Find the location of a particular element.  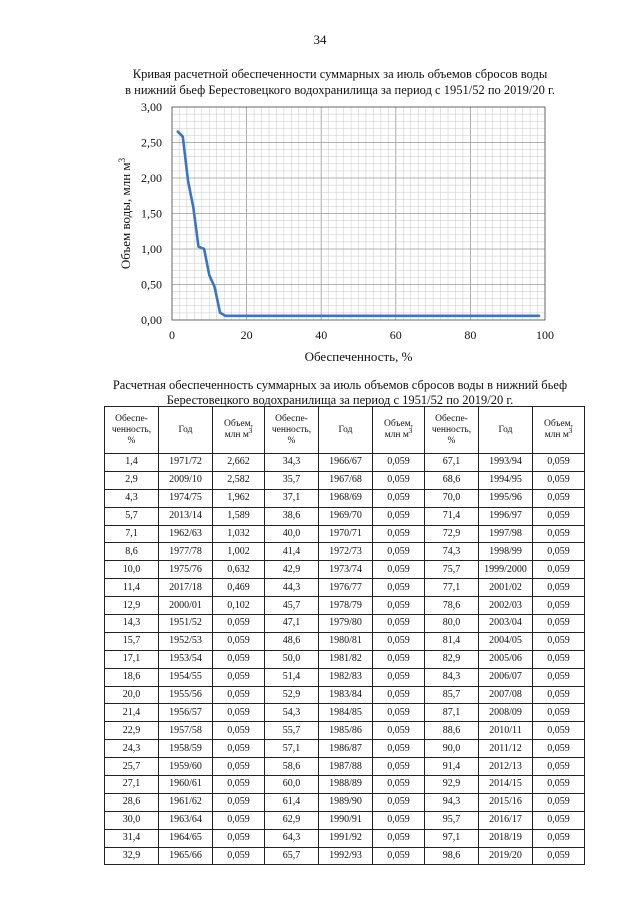

table-cell: 1959/60 is located at coordinates (185, 767).